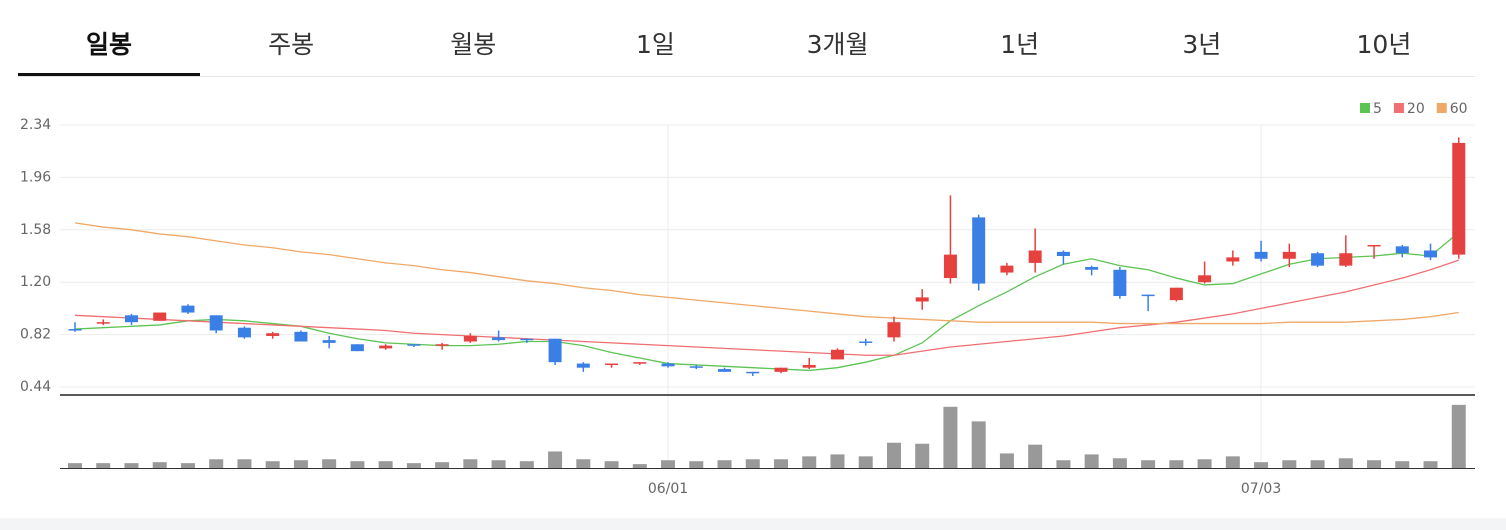 The height and width of the screenshot is (530, 1506). I want to click on y-tick-label: 1.96, so click(35, 177).